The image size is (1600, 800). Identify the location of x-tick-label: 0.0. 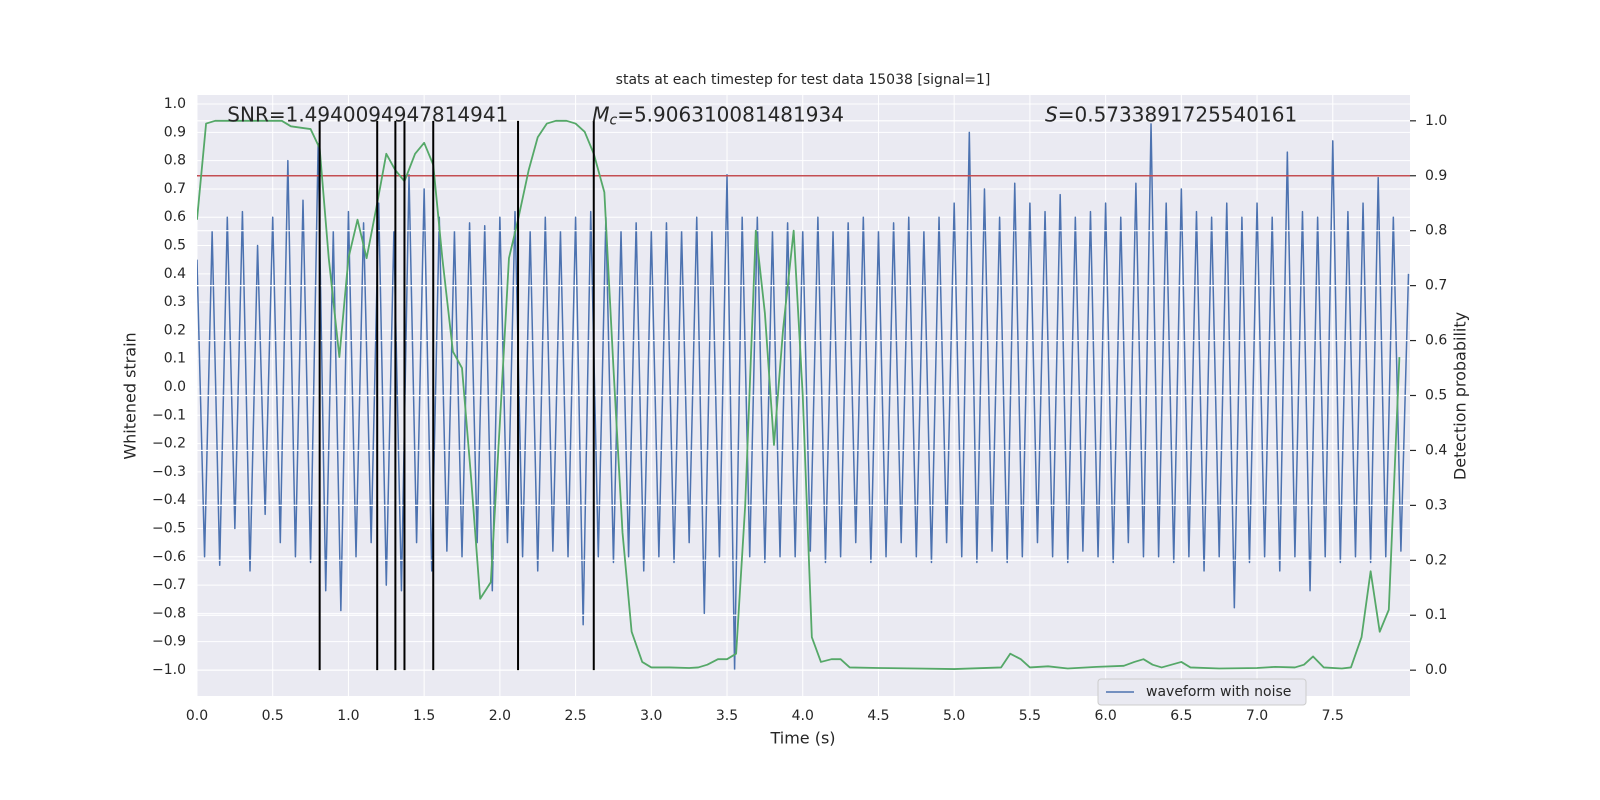
(197, 716).